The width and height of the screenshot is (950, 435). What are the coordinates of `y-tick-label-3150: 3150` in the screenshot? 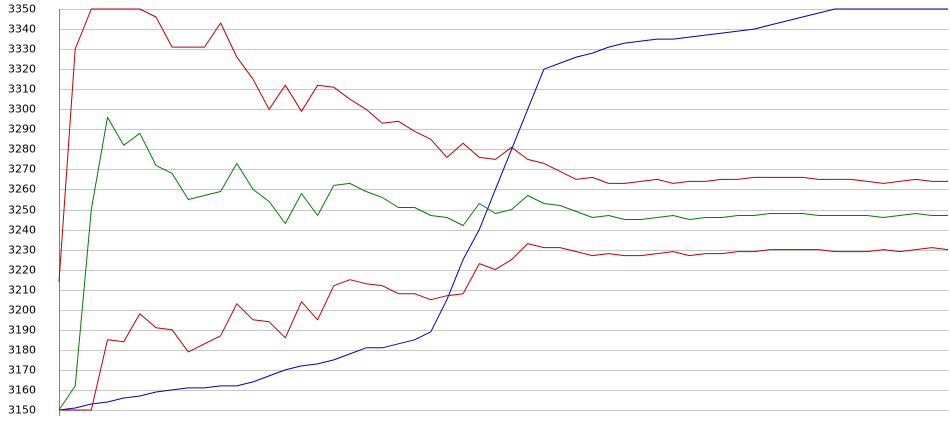 It's located at (22, 410).